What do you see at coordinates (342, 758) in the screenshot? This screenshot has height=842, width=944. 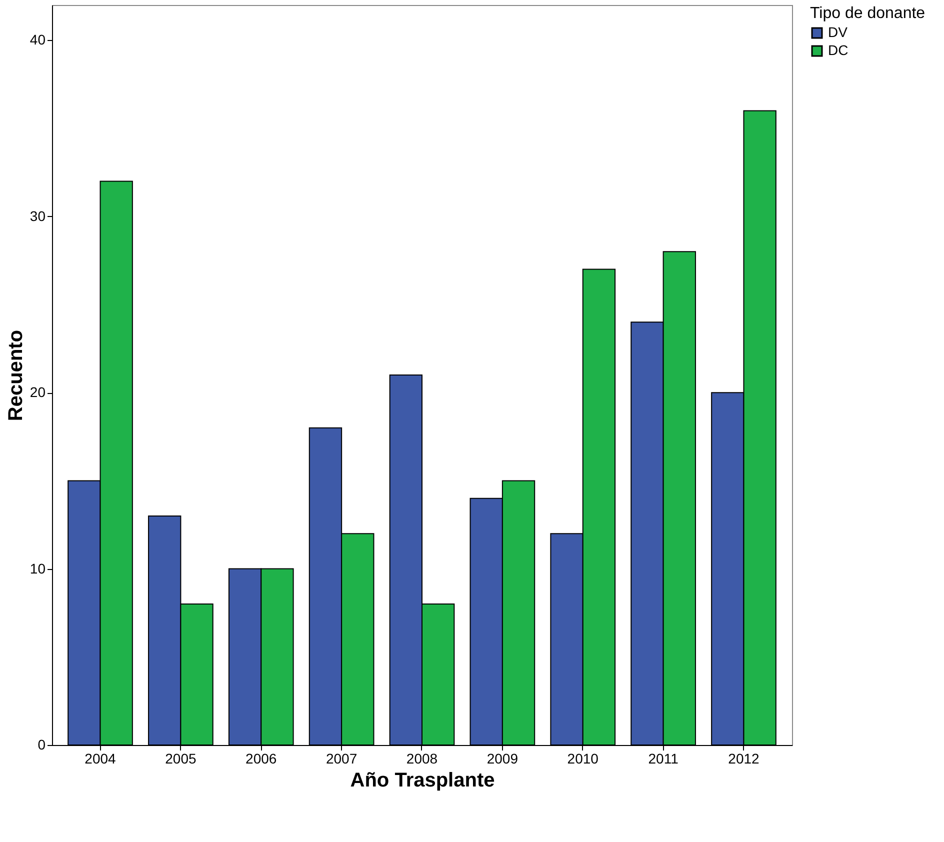 I see `x-tick-label: 2007` at bounding box center [342, 758].